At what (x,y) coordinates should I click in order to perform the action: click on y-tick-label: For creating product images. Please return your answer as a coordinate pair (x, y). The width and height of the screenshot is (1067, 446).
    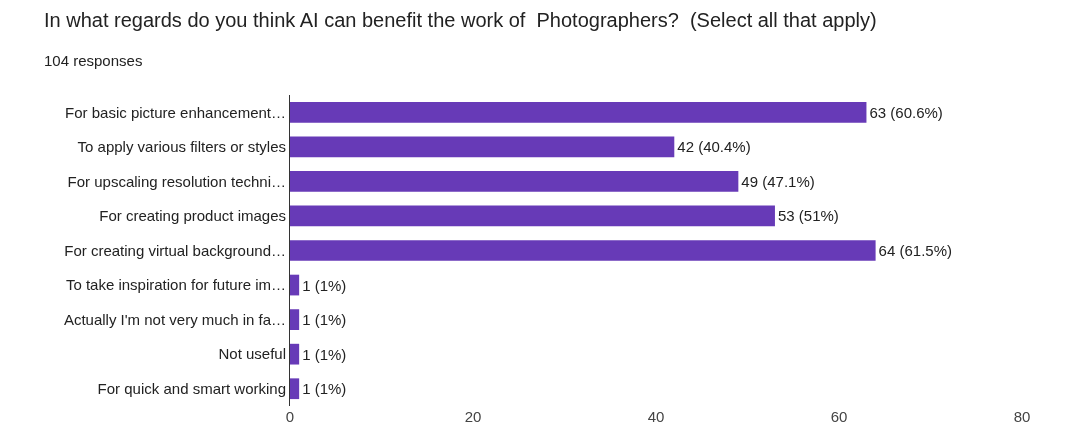
    Looking at the image, I should click on (192, 216).